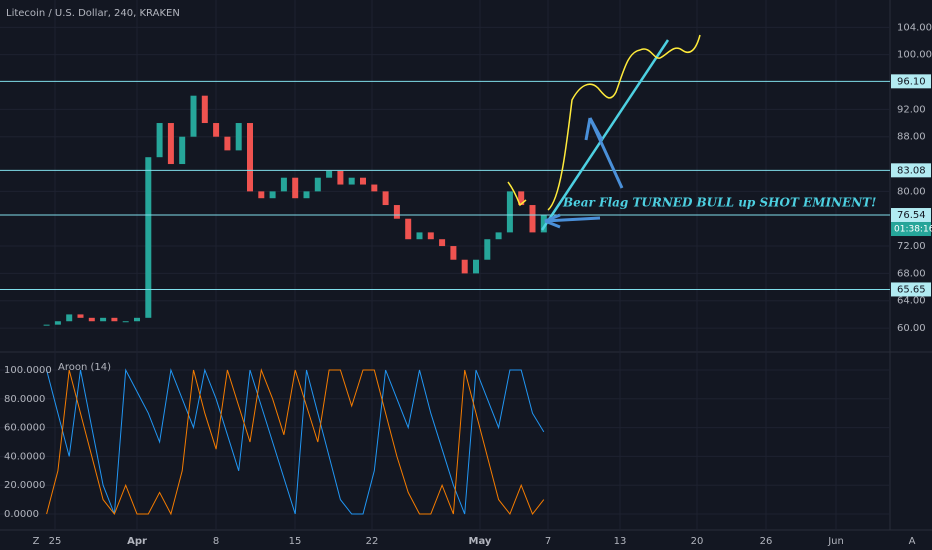 The width and height of the screenshot is (932, 550). What do you see at coordinates (372, 541) in the screenshot?
I see `x-tick-label: 22` at bounding box center [372, 541].